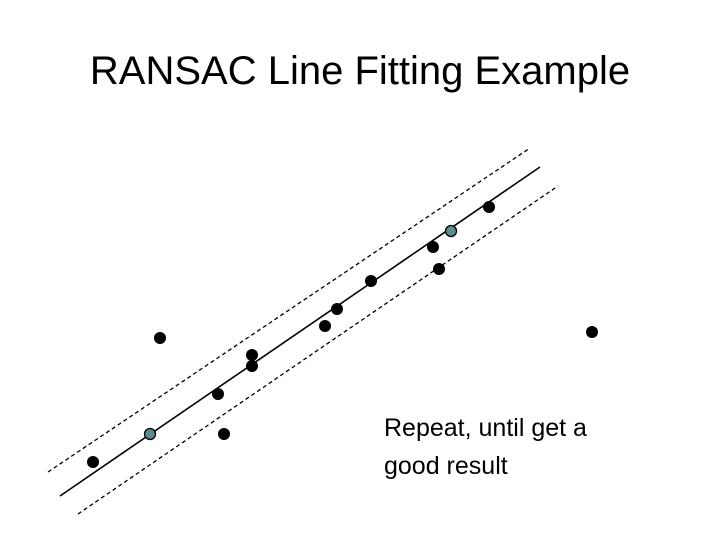 The width and height of the screenshot is (720, 540). What do you see at coordinates (446, 466) in the screenshot?
I see `caption-line: good result` at bounding box center [446, 466].